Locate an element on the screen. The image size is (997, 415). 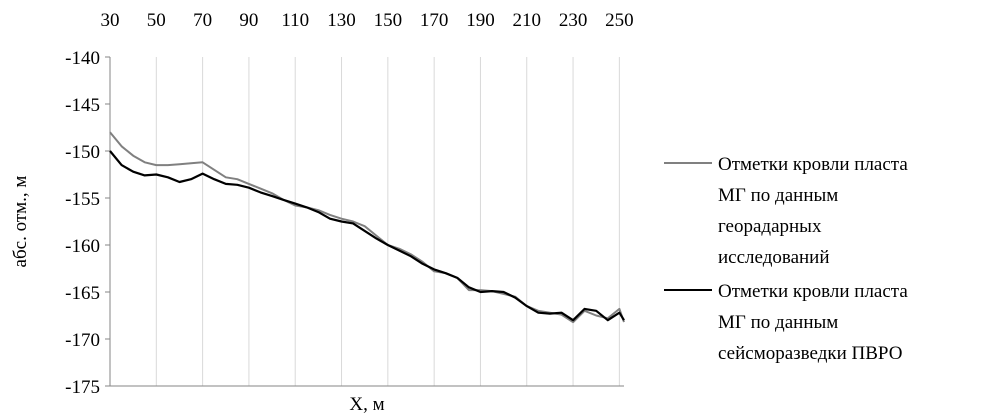
x-tick-label: 70 is located at coordinates (202, 20).